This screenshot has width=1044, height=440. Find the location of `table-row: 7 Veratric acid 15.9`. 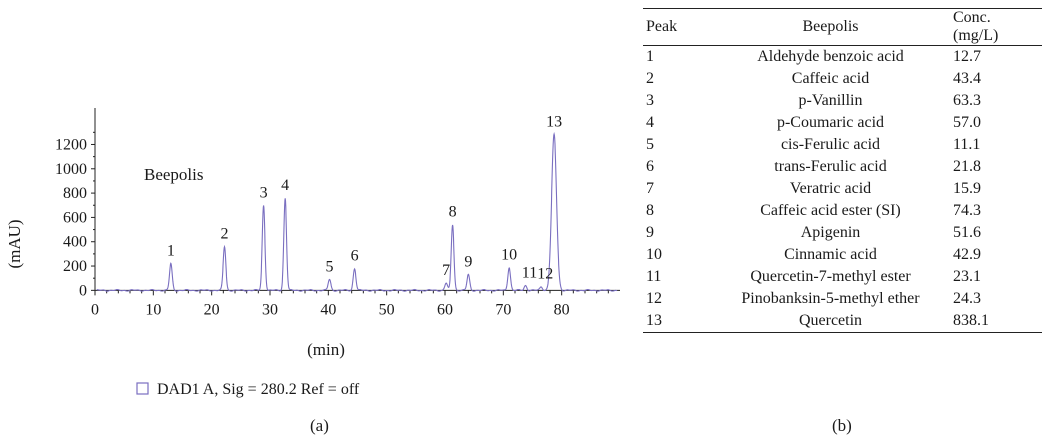

table-row: 7 Veratric acid 15.9 is located at coordinates (842, 189).